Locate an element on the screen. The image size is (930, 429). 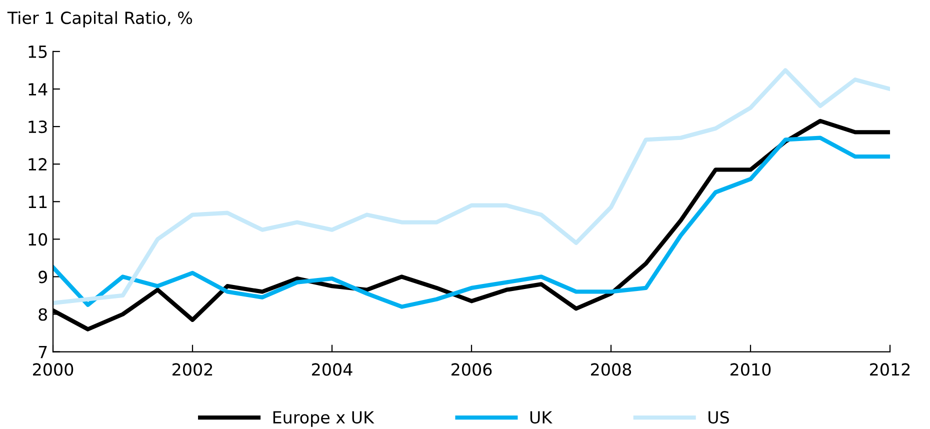
legend-label: UK is located at coordinates (541, 417).